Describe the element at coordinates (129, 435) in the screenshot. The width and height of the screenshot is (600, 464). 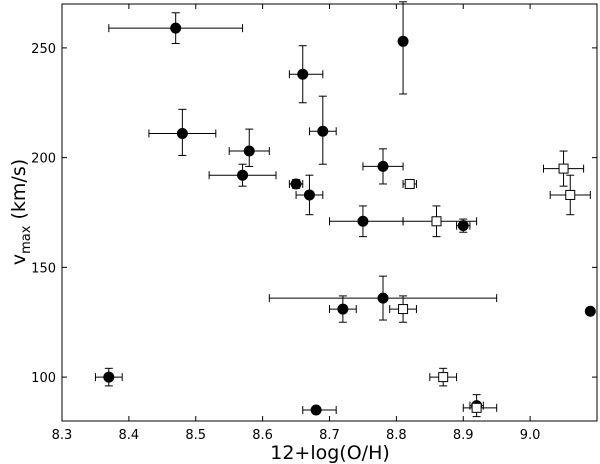
I see `x-tick-label: 8.4` at that location.